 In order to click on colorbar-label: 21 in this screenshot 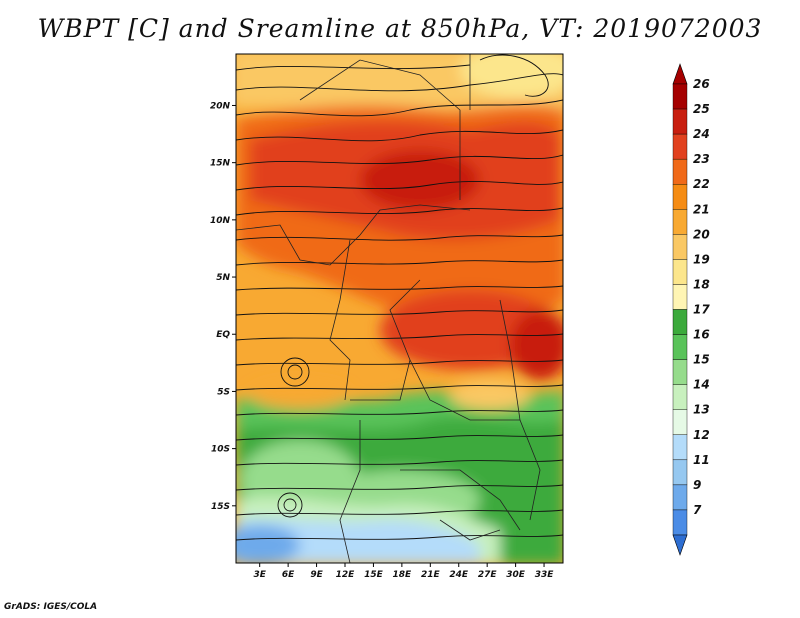, I will do `click(701, 209)`.